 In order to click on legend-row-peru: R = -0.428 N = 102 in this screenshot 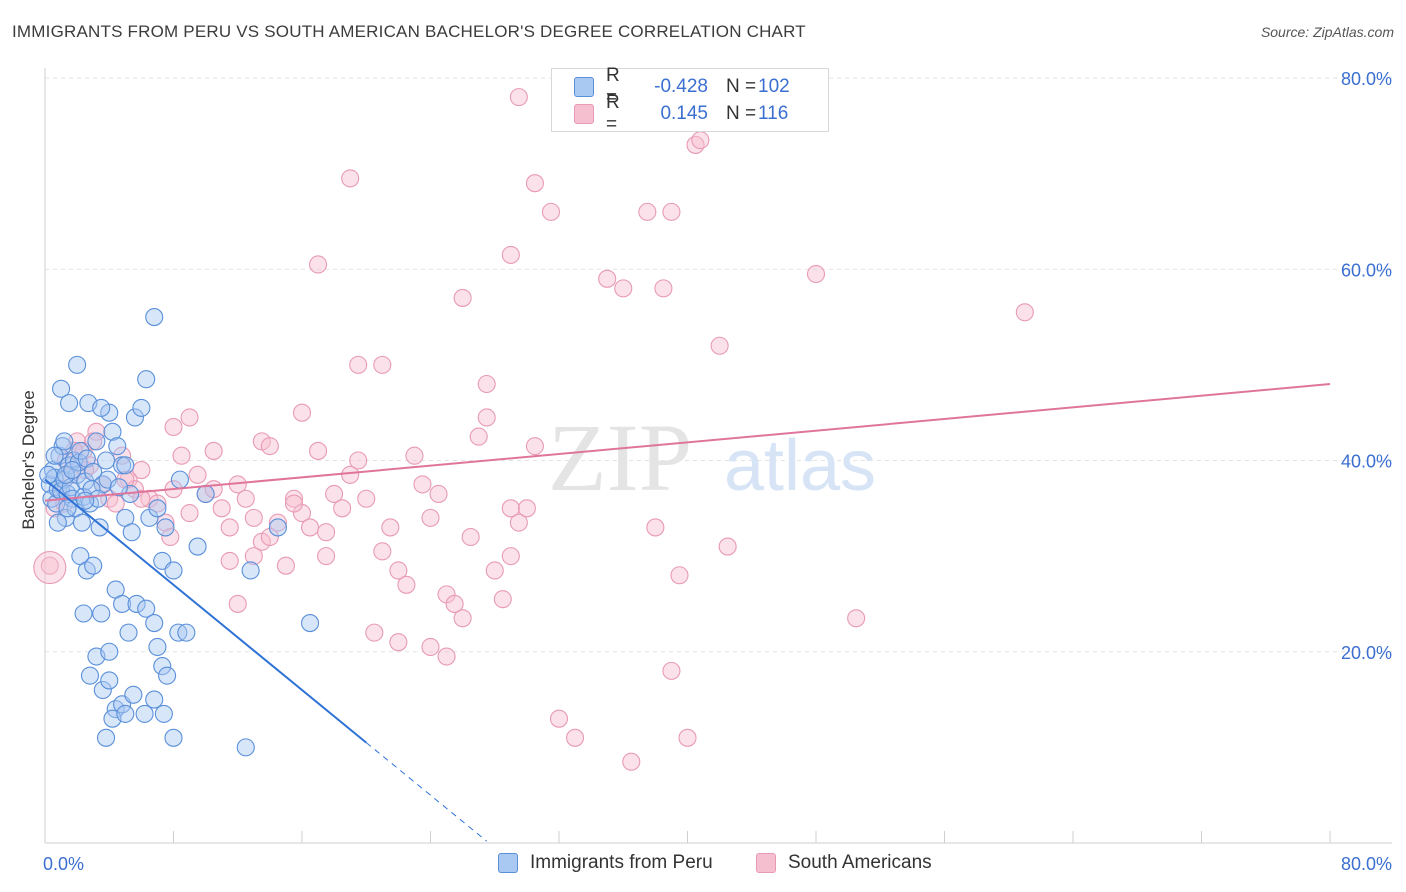, I will do `click(682, 86)`.